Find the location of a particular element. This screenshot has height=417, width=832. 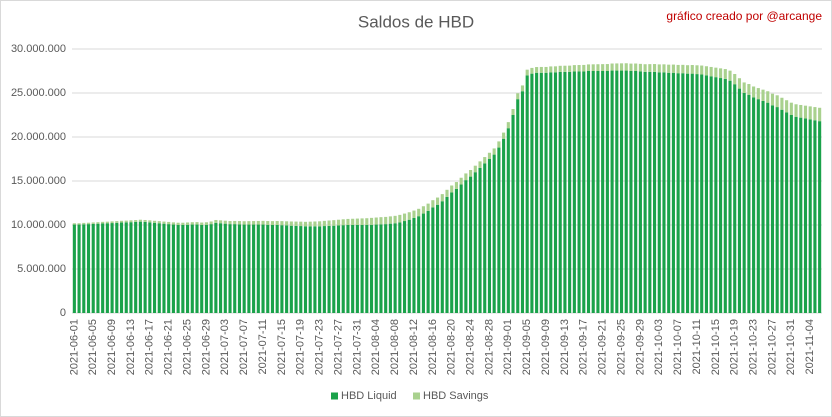

x-tick-label: 2021-08-24 is located at coordinates (470, 347).